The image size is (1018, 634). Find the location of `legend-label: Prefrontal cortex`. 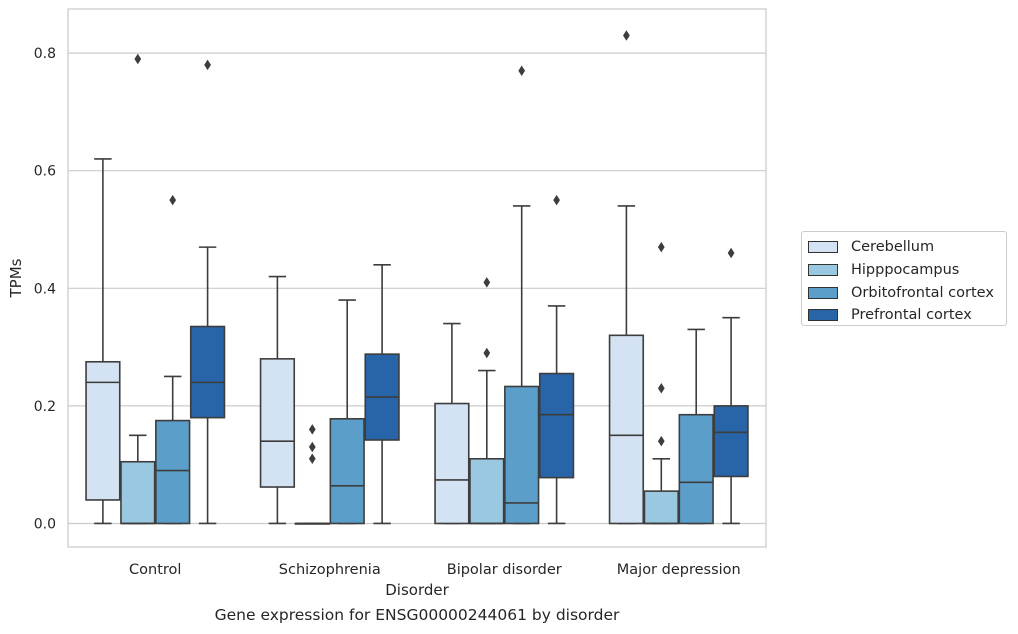

legend-label: Prefrontal cortex is located at coordinates (911, 315).